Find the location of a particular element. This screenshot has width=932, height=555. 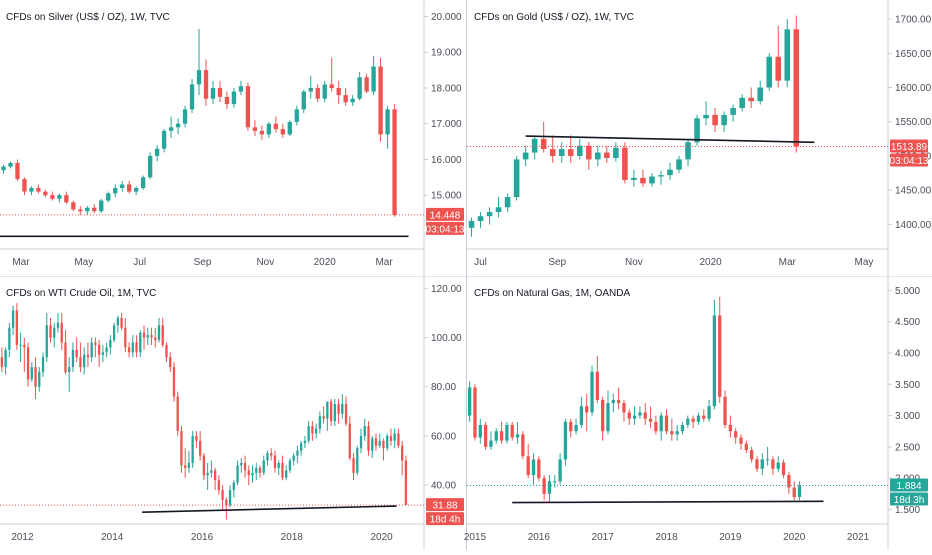

price-tick-label: 100.00 is located at coordinates (446, 338).